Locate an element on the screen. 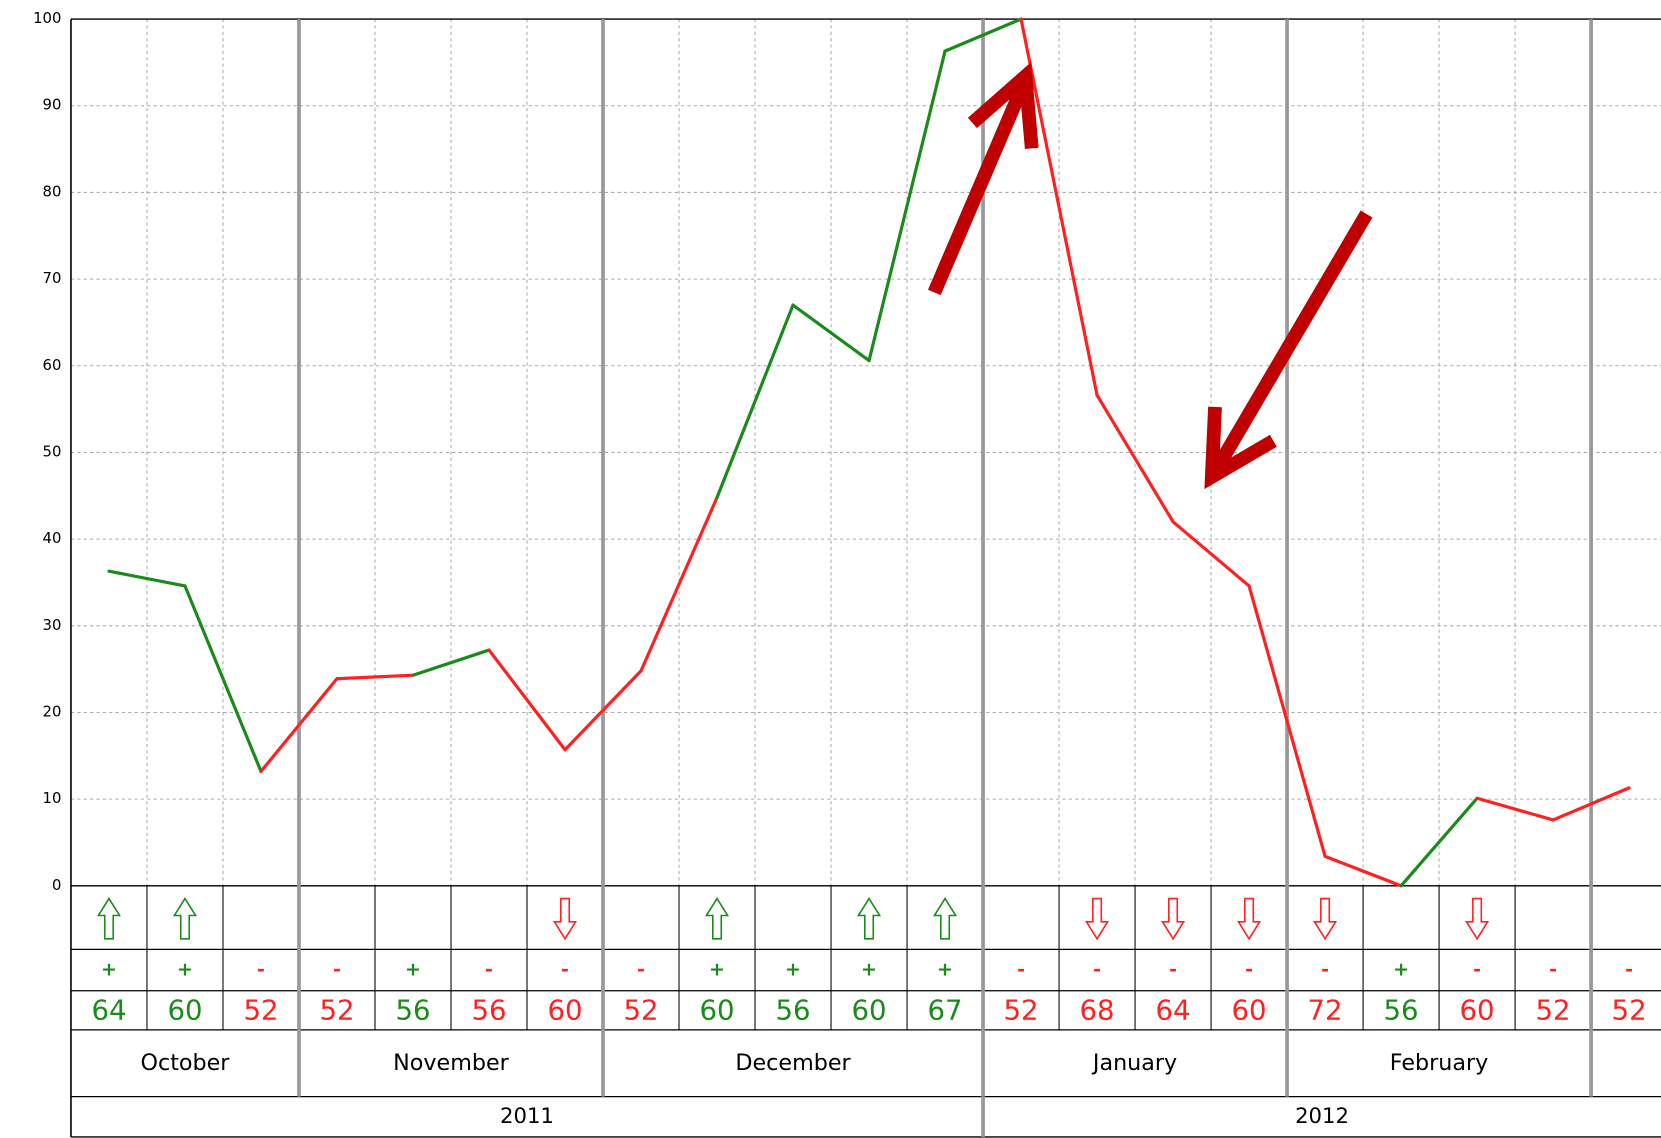  number-label: 67 is located at coordinates (945, 1010).